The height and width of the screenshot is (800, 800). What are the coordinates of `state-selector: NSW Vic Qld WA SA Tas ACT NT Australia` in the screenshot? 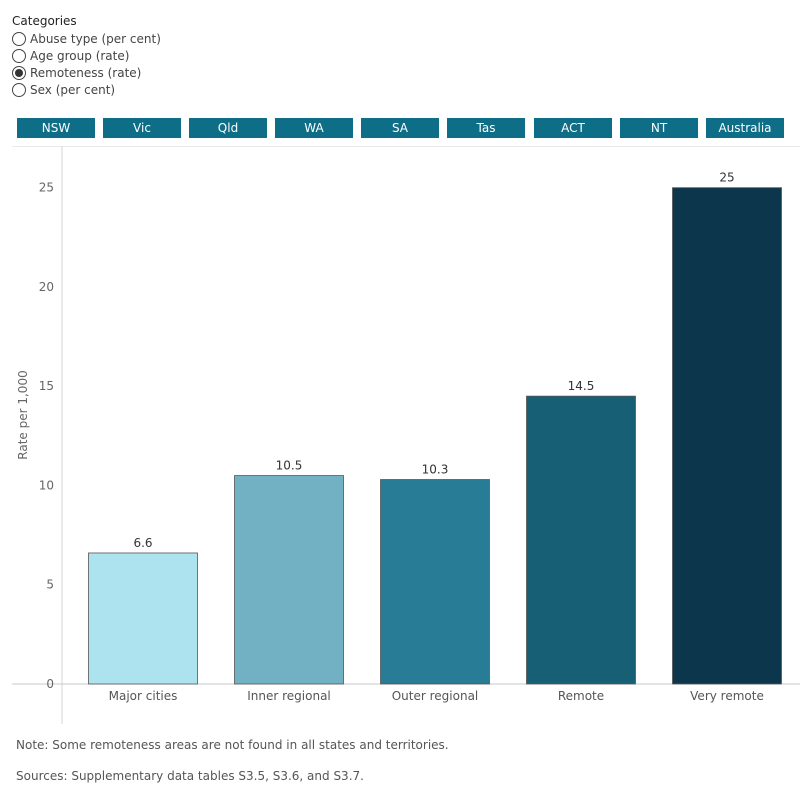 It's located at (400, 128).